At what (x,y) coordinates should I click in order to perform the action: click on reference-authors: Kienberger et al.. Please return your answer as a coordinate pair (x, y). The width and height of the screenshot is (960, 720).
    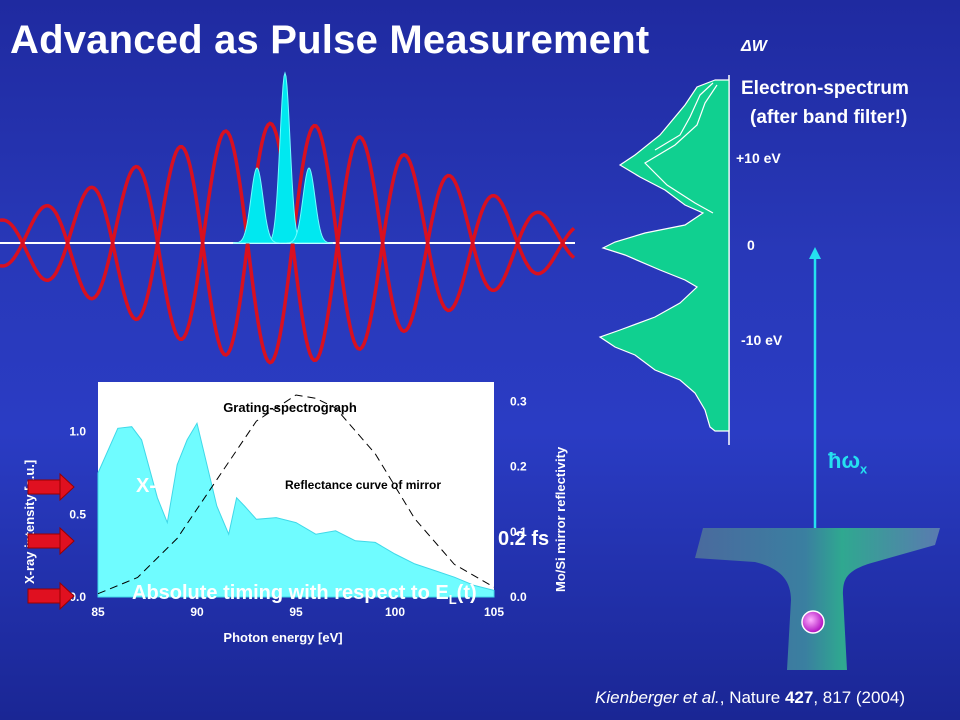
    Looking at the image, I should click on (657, 697).